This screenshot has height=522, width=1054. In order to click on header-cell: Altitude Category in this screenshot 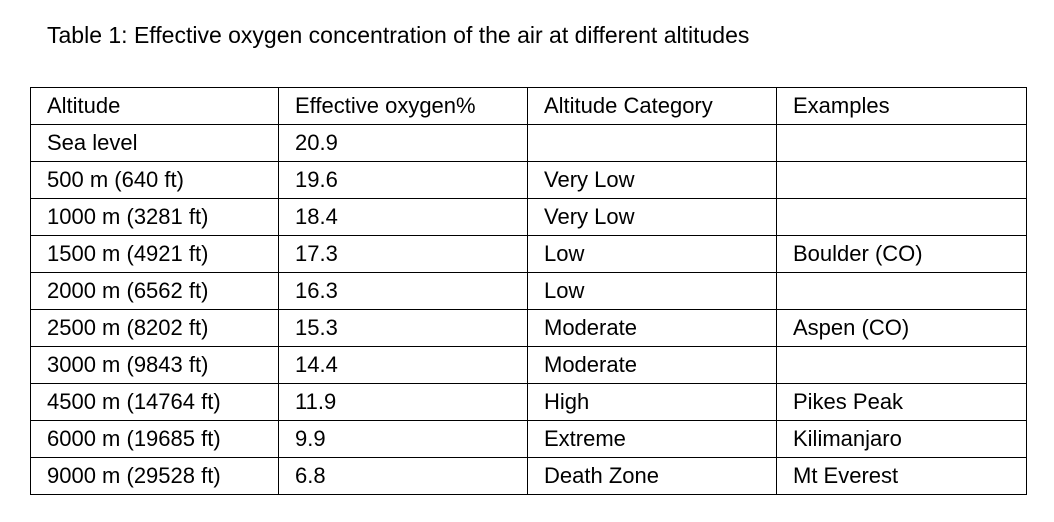, I will do `click(652, 106)`.